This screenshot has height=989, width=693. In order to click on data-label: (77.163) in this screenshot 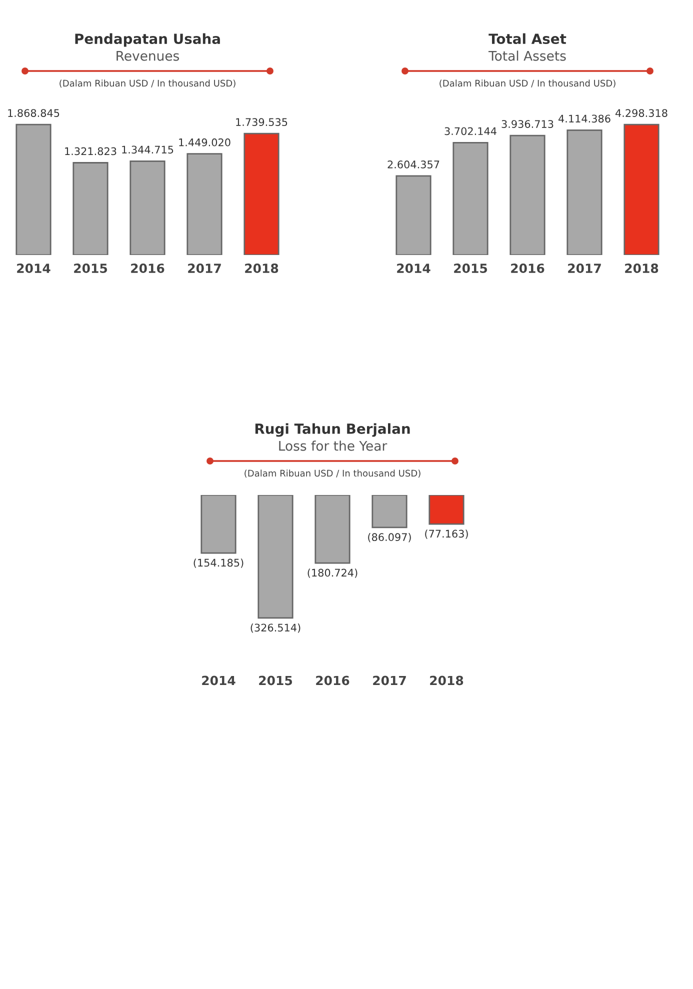, I will do `click(446, 534)`.